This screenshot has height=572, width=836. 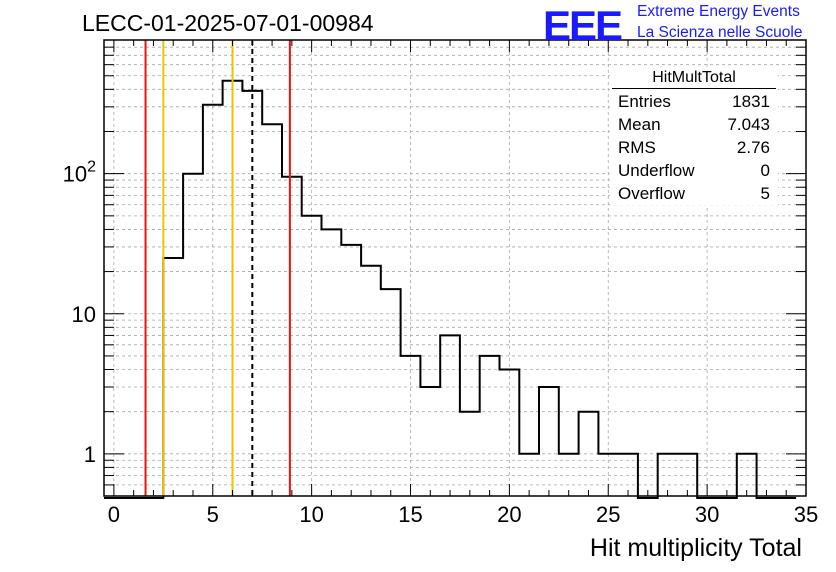 What do you see at coordinates (694, 193) in the screenshot?
I see `stats-row-overflow: Overflow 5` at bounding box center [694, 193].